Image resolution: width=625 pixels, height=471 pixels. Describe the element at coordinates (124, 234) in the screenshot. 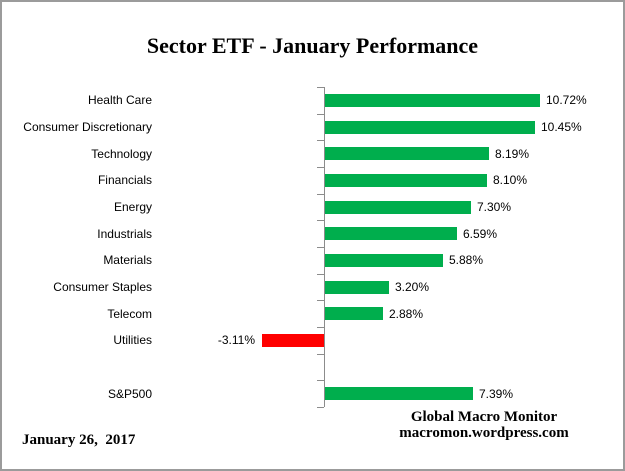

I see `category-label: Industrials` at that location.